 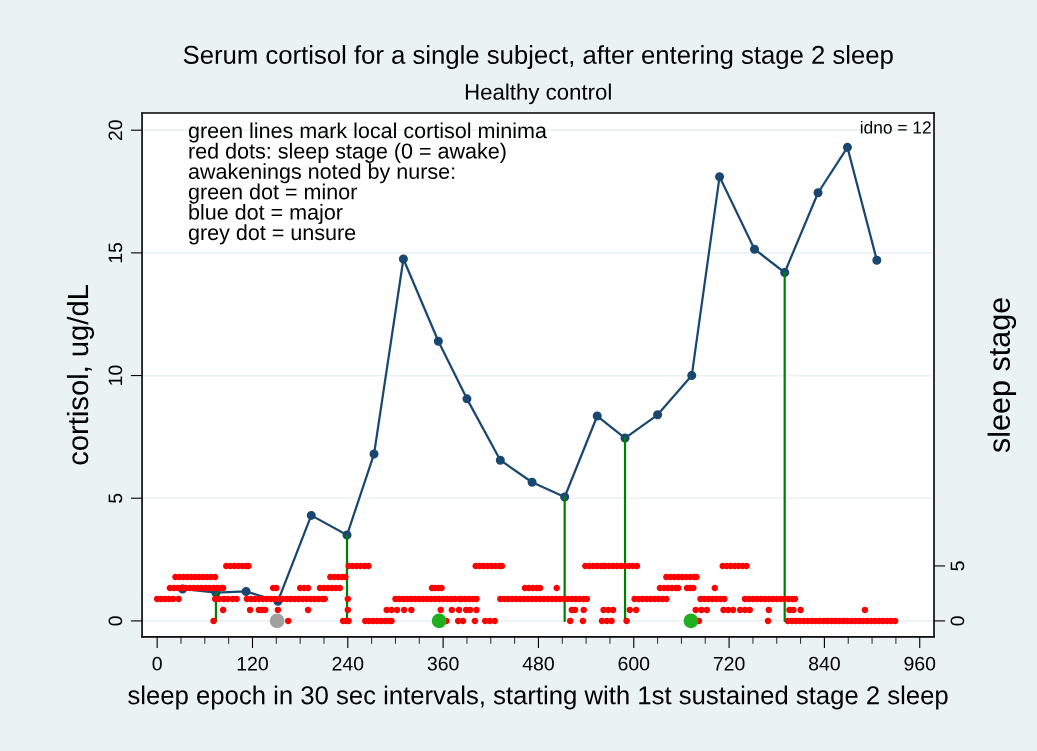 What do you see at coordinates (957, 621) in the screenshot?
I see `y2-tick-label: 0` at bounding box center [957, 621].